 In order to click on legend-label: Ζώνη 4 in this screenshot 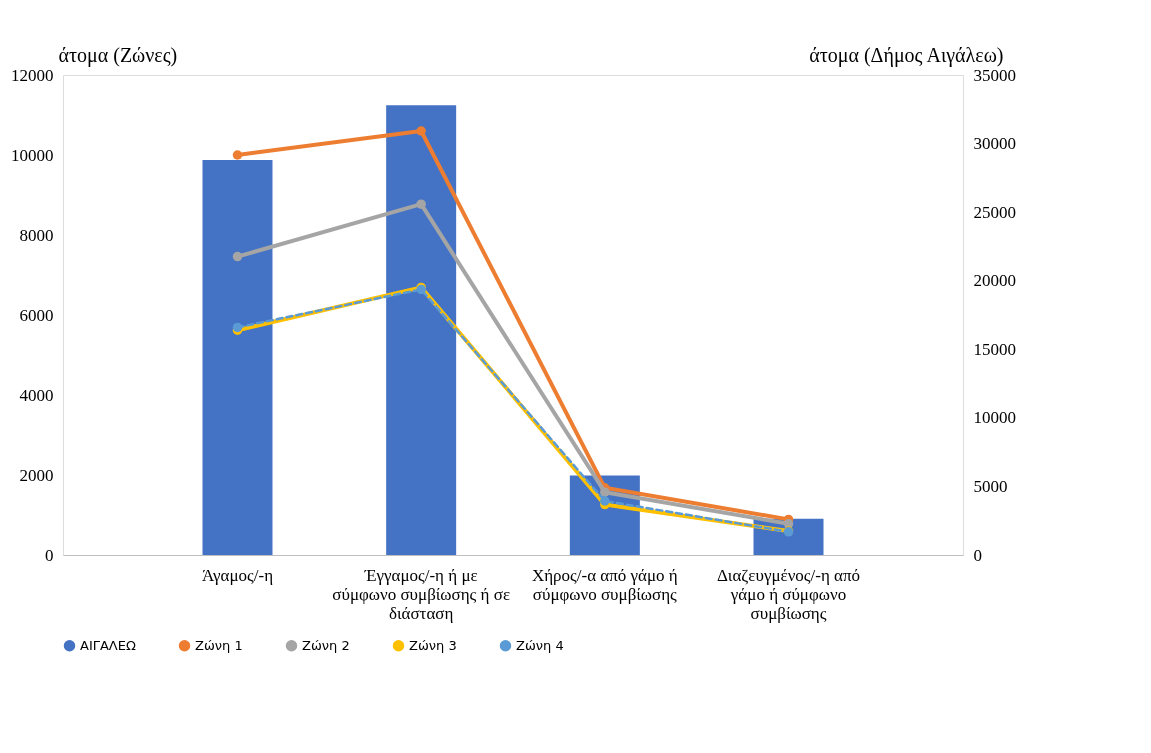, I will do `click(540, 645)`.